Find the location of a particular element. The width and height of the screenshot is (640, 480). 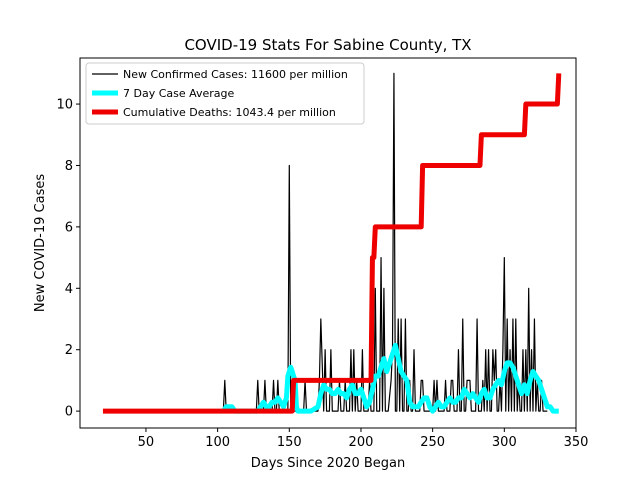

x-axis-ticks: 50 100 150 200 250 300 350 is located at coordinates (363, 439).